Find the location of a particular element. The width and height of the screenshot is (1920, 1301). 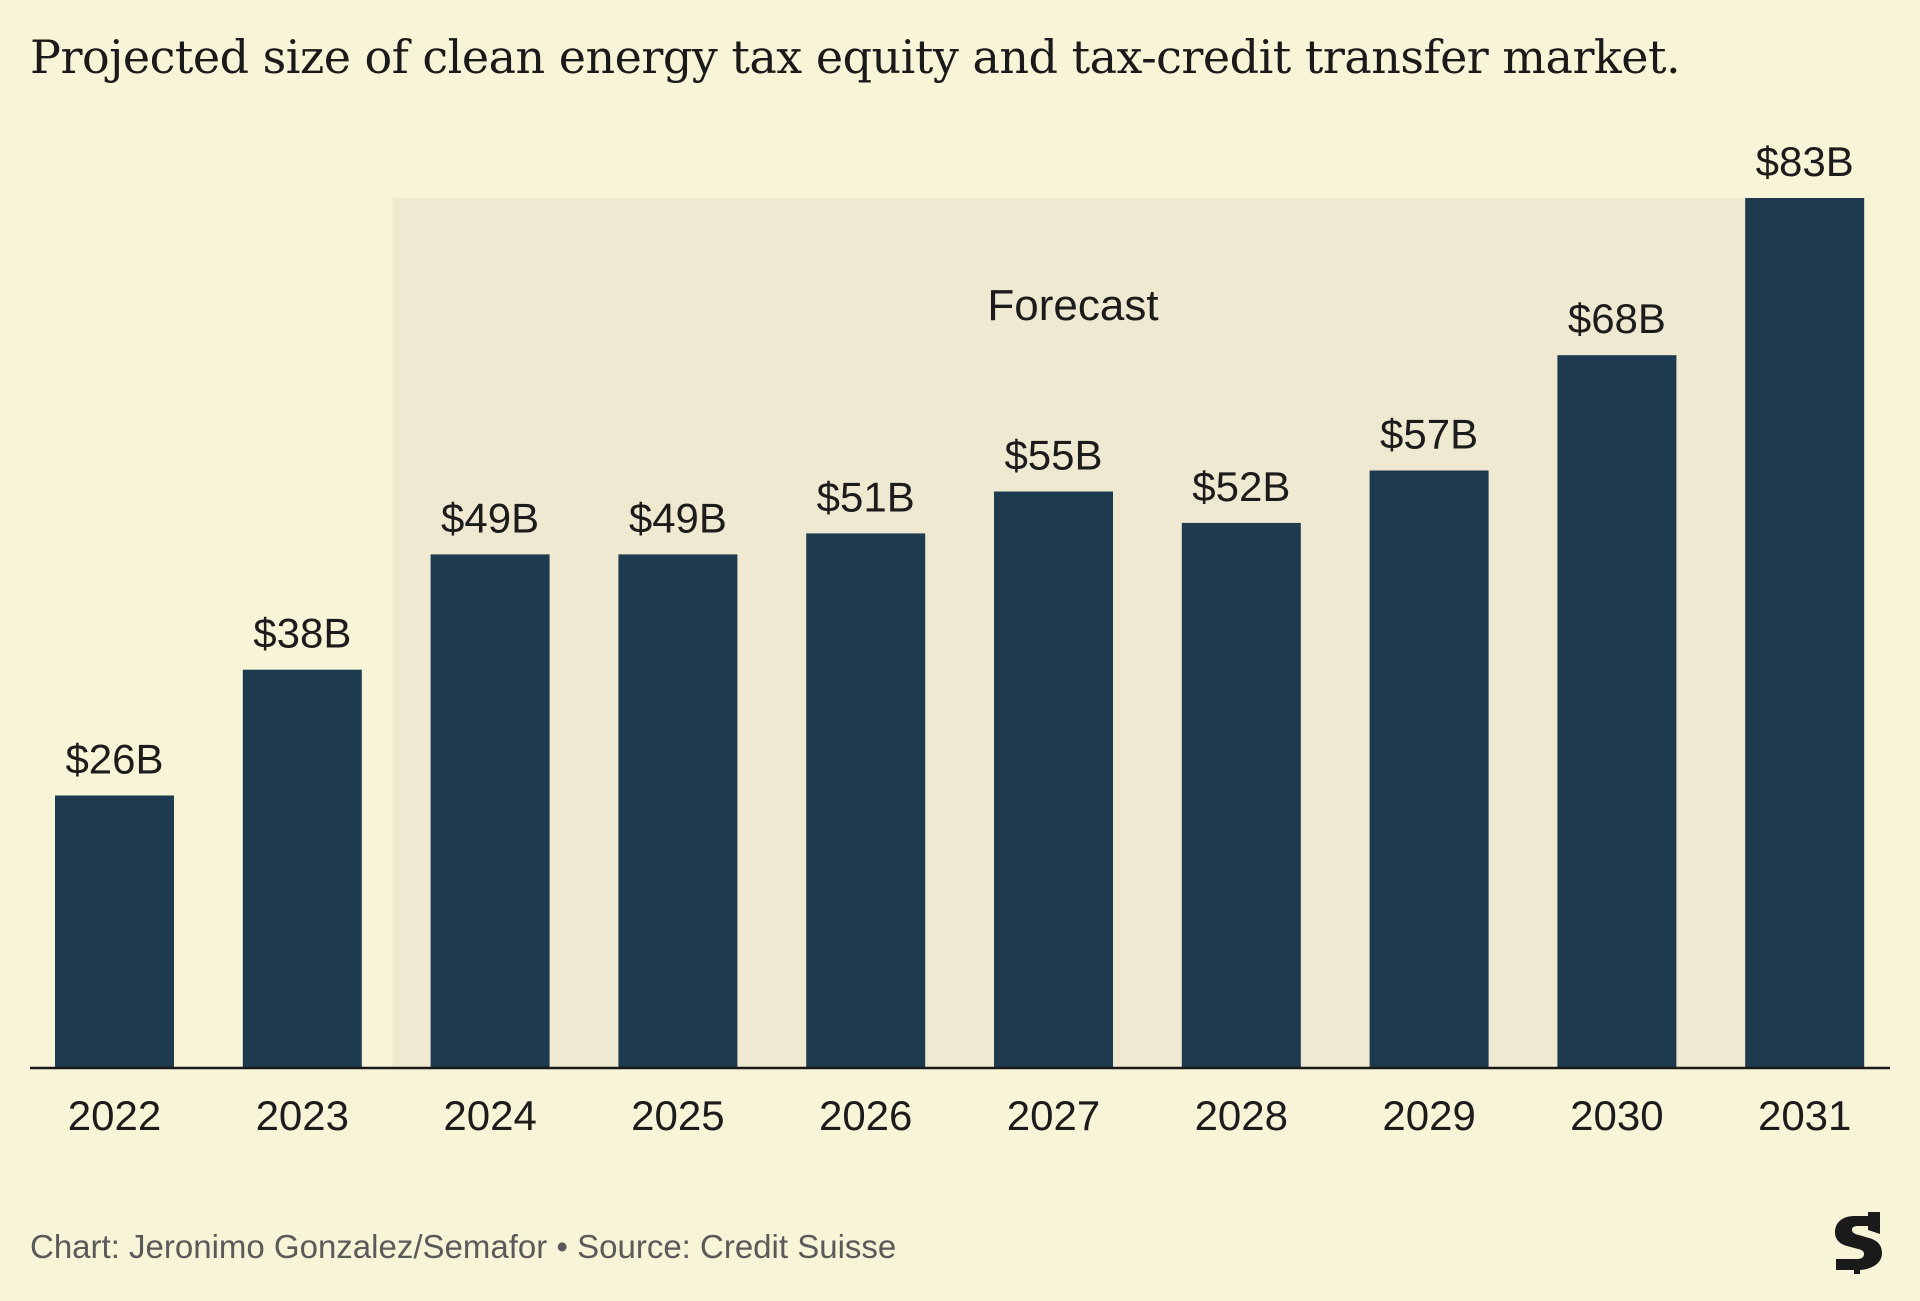

semafor-logo-icon is located at coordinates (1858, 1243).